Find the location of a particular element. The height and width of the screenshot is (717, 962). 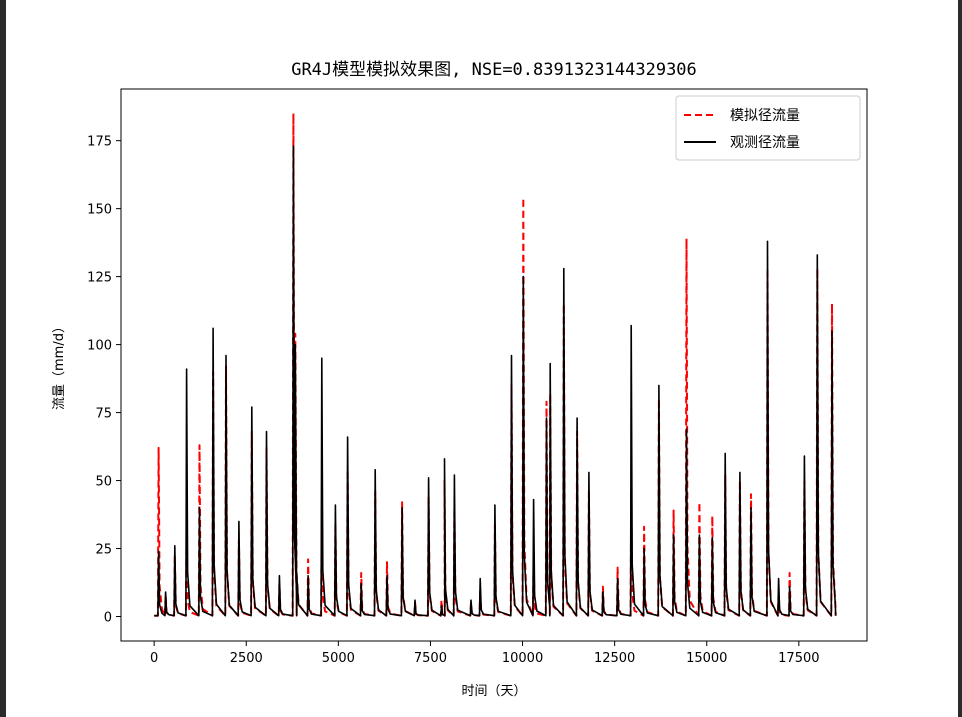

legend-label-observed: 观测径流量 is located at coordinates (765, 143).